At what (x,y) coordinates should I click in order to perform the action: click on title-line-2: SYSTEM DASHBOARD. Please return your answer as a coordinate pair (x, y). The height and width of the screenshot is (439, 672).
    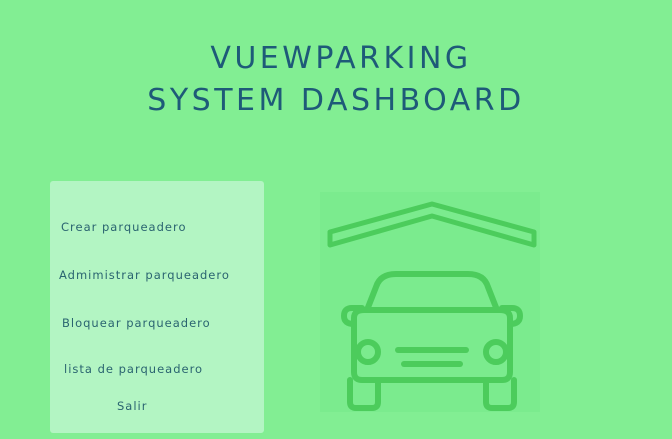
    Looking at the image, I should click on (336, 100).